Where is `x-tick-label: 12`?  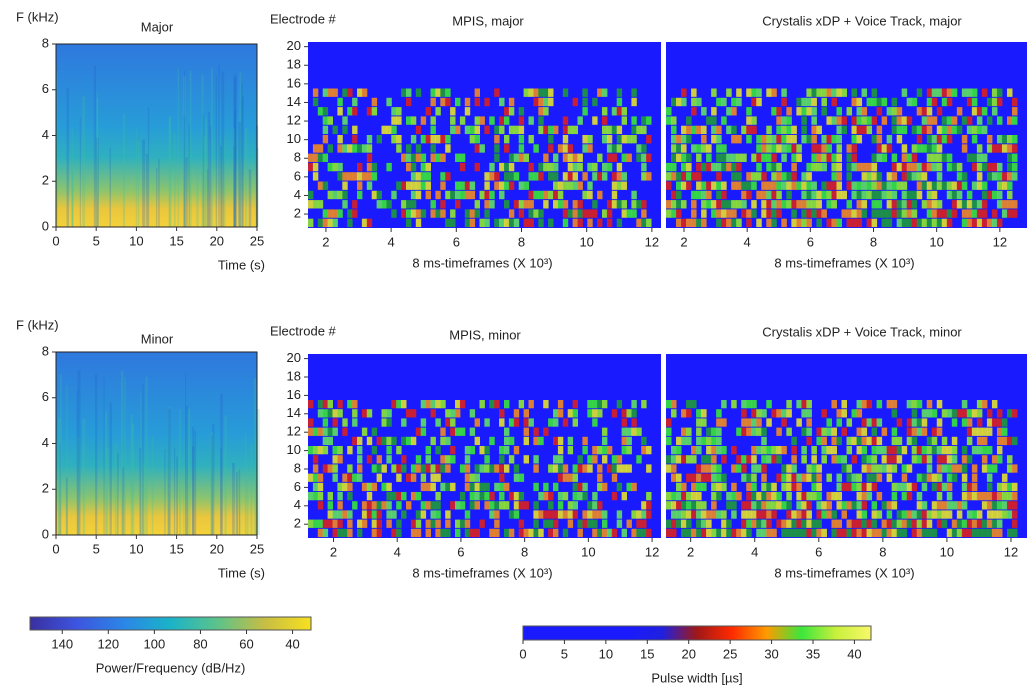
x-tick-label: 12 is located at coordinates (652, 551).